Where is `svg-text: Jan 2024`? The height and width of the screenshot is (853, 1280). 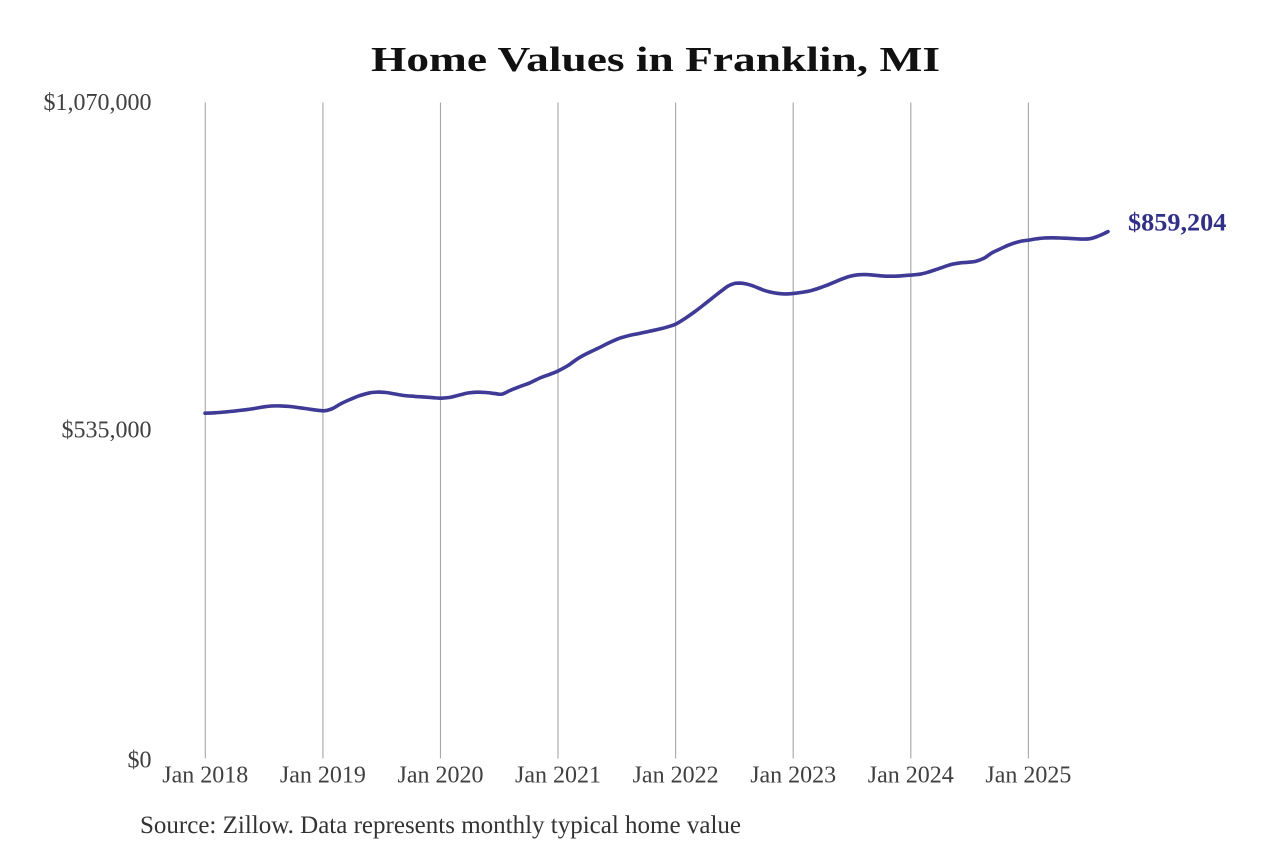 svg-text: Jan 2024 is located at coordinates (911, 776).